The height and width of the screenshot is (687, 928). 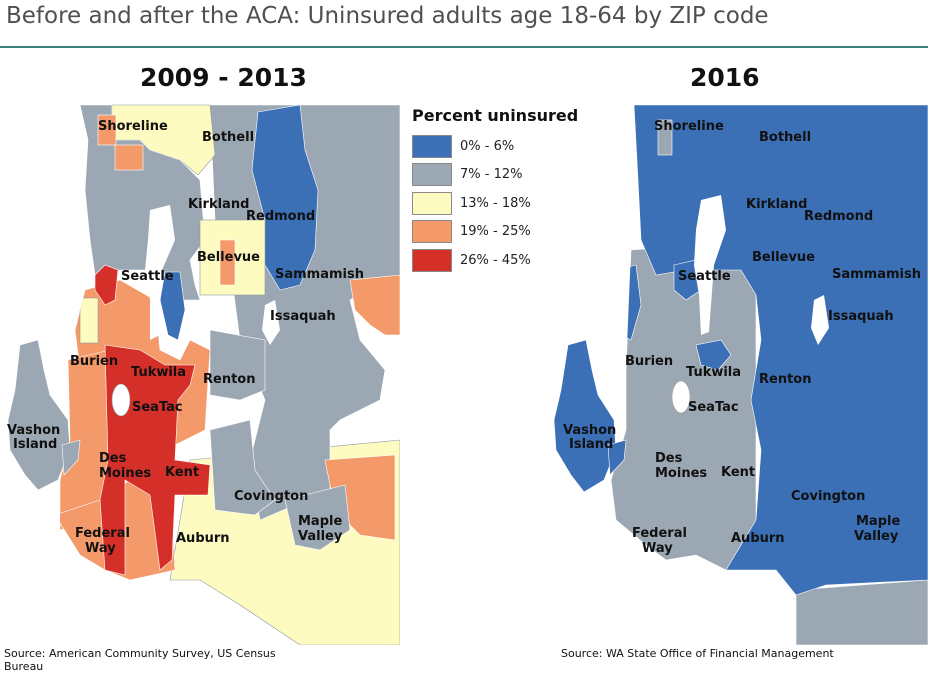 What do you see at coordinates (776, 204) in the screenshot?
I see `label-kirkland-2016: Kirkland` at bounding box center [776, 204].